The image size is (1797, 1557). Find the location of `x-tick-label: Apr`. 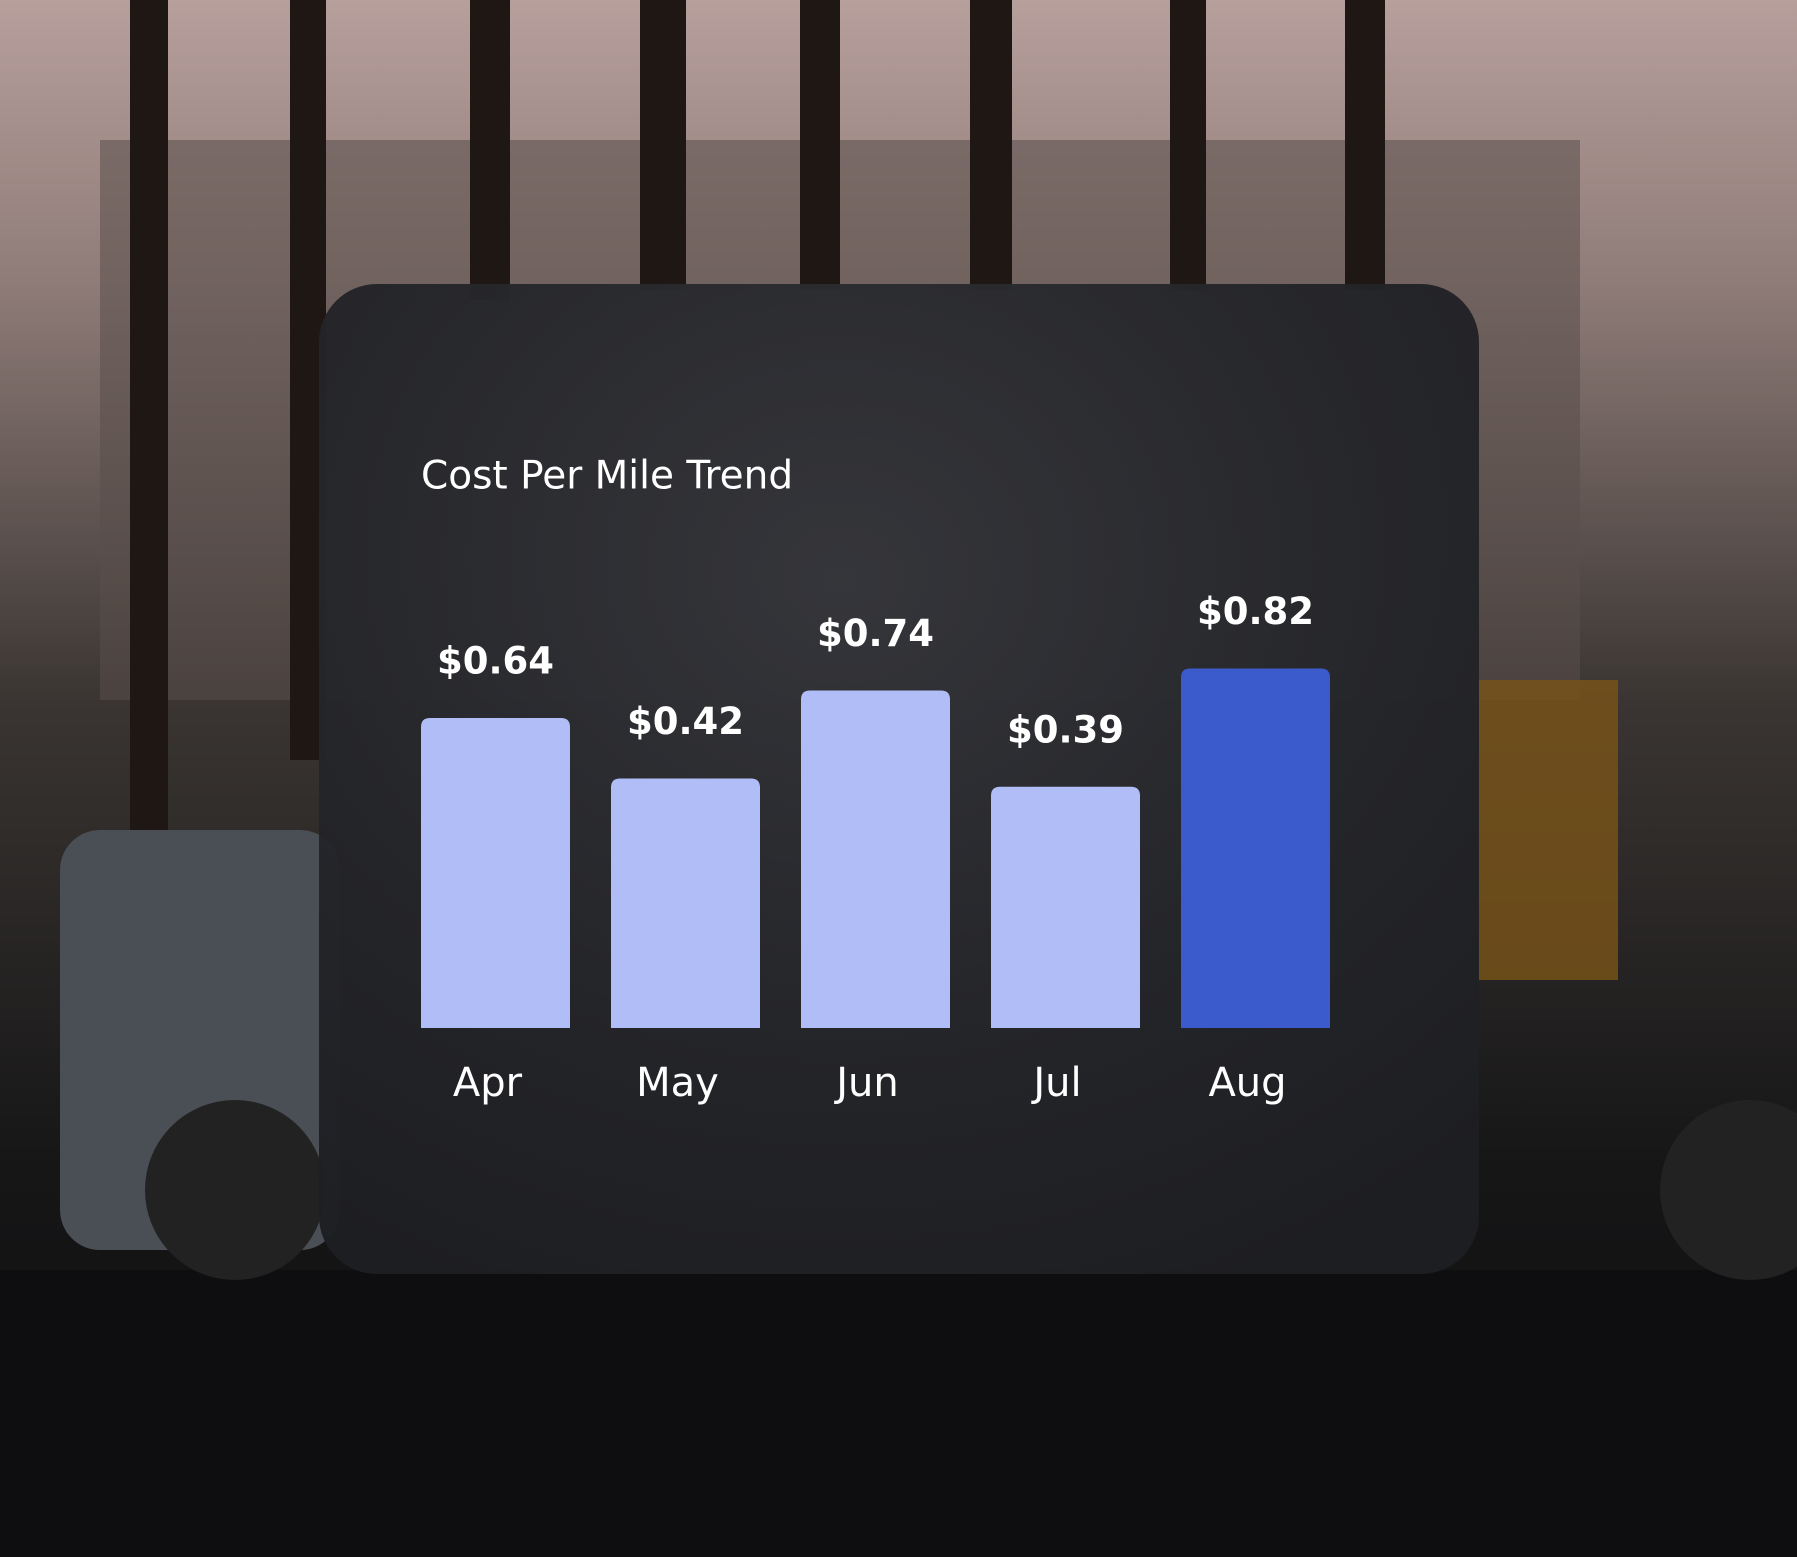

x-tick-label: Apr is located at coordinates (488, 1083).